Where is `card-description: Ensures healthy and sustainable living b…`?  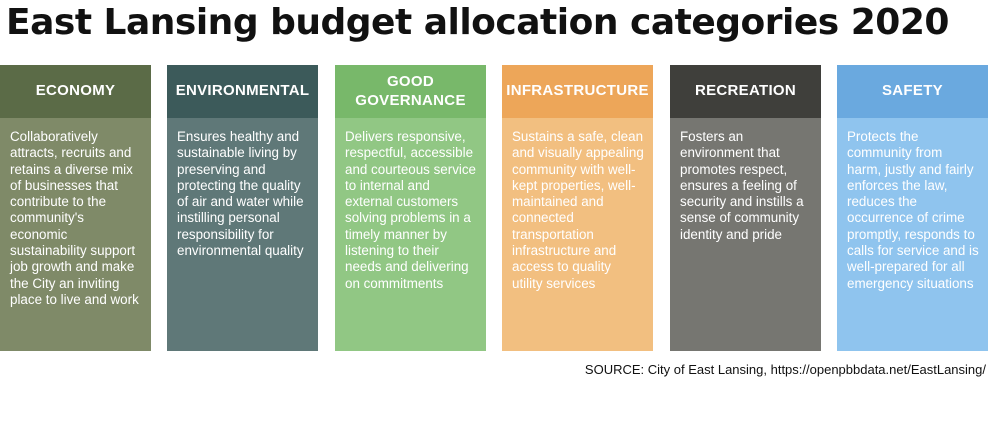 card-description: Ensures healthy and sustainable living b… is located at coordinates (242, 234).